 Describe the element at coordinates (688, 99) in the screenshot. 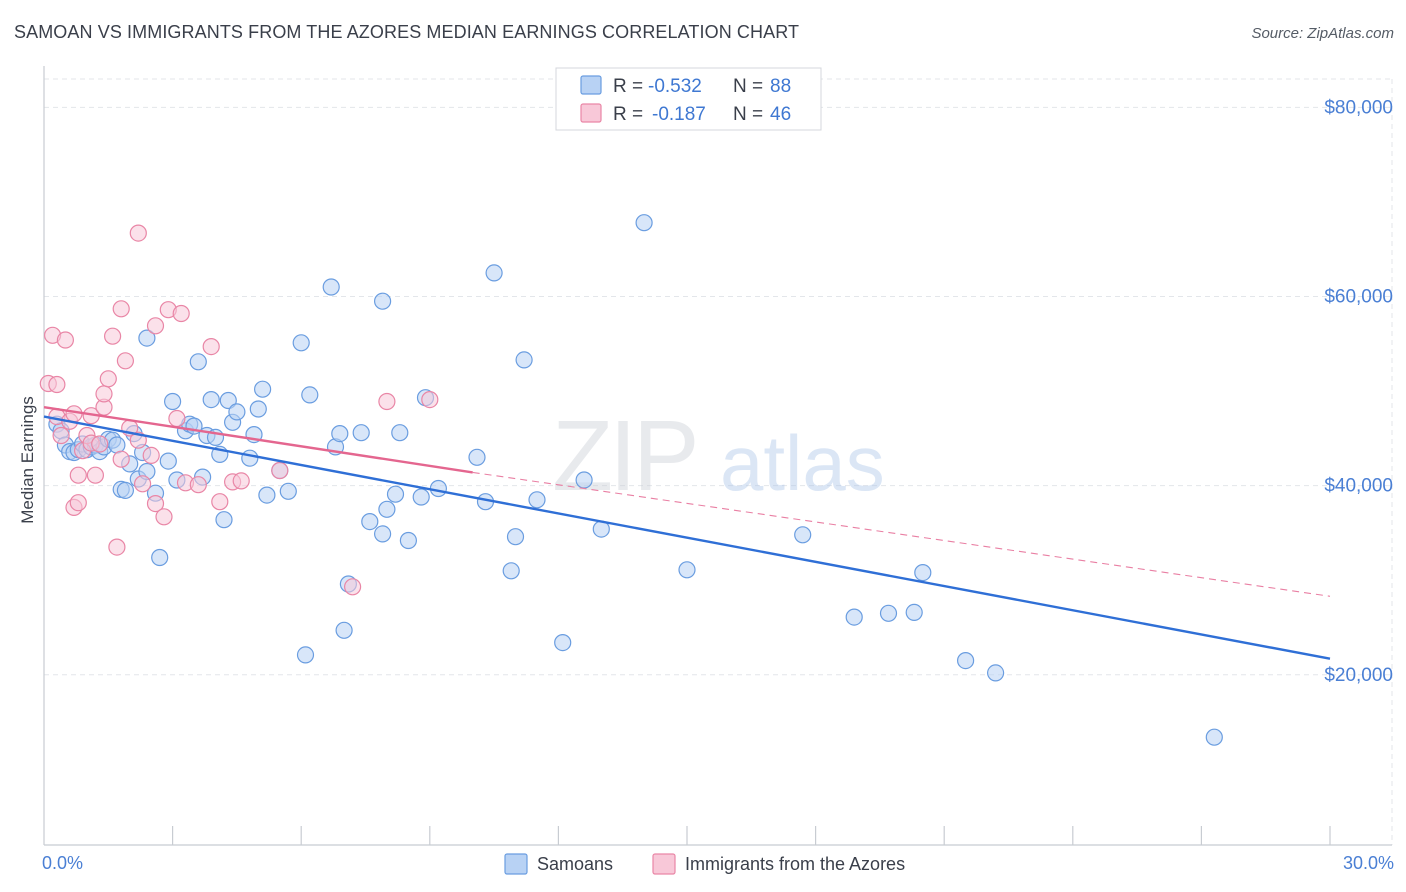

I see `legend-box: R = -0.532 N = 88 R = -0.187 N = 46` at that location.